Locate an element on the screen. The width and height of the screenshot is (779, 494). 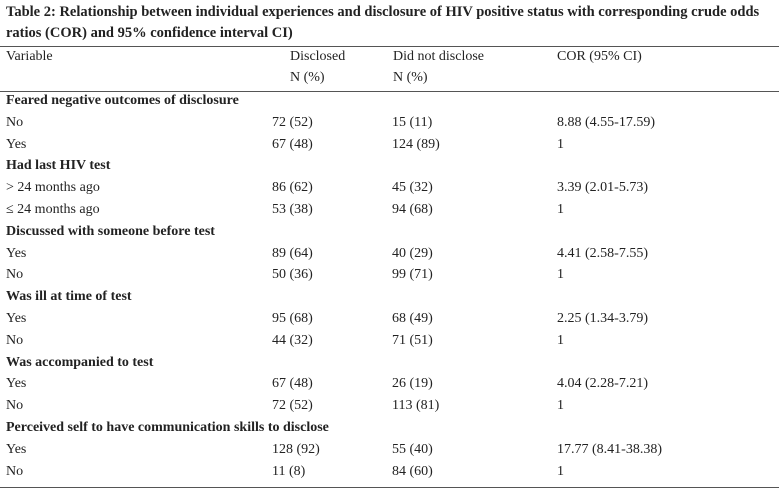
section-title: Discussed with someone before test is located at coordinates (110, 231).